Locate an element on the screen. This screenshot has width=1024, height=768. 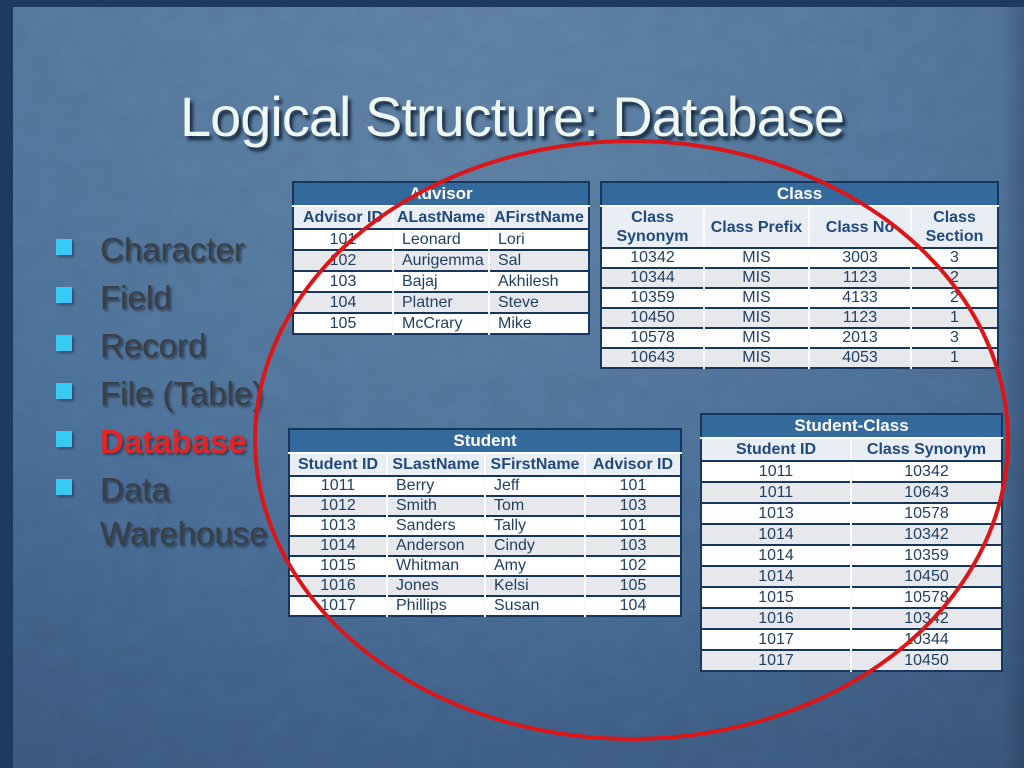
slide-top-border is located at coordinates (512, 3).